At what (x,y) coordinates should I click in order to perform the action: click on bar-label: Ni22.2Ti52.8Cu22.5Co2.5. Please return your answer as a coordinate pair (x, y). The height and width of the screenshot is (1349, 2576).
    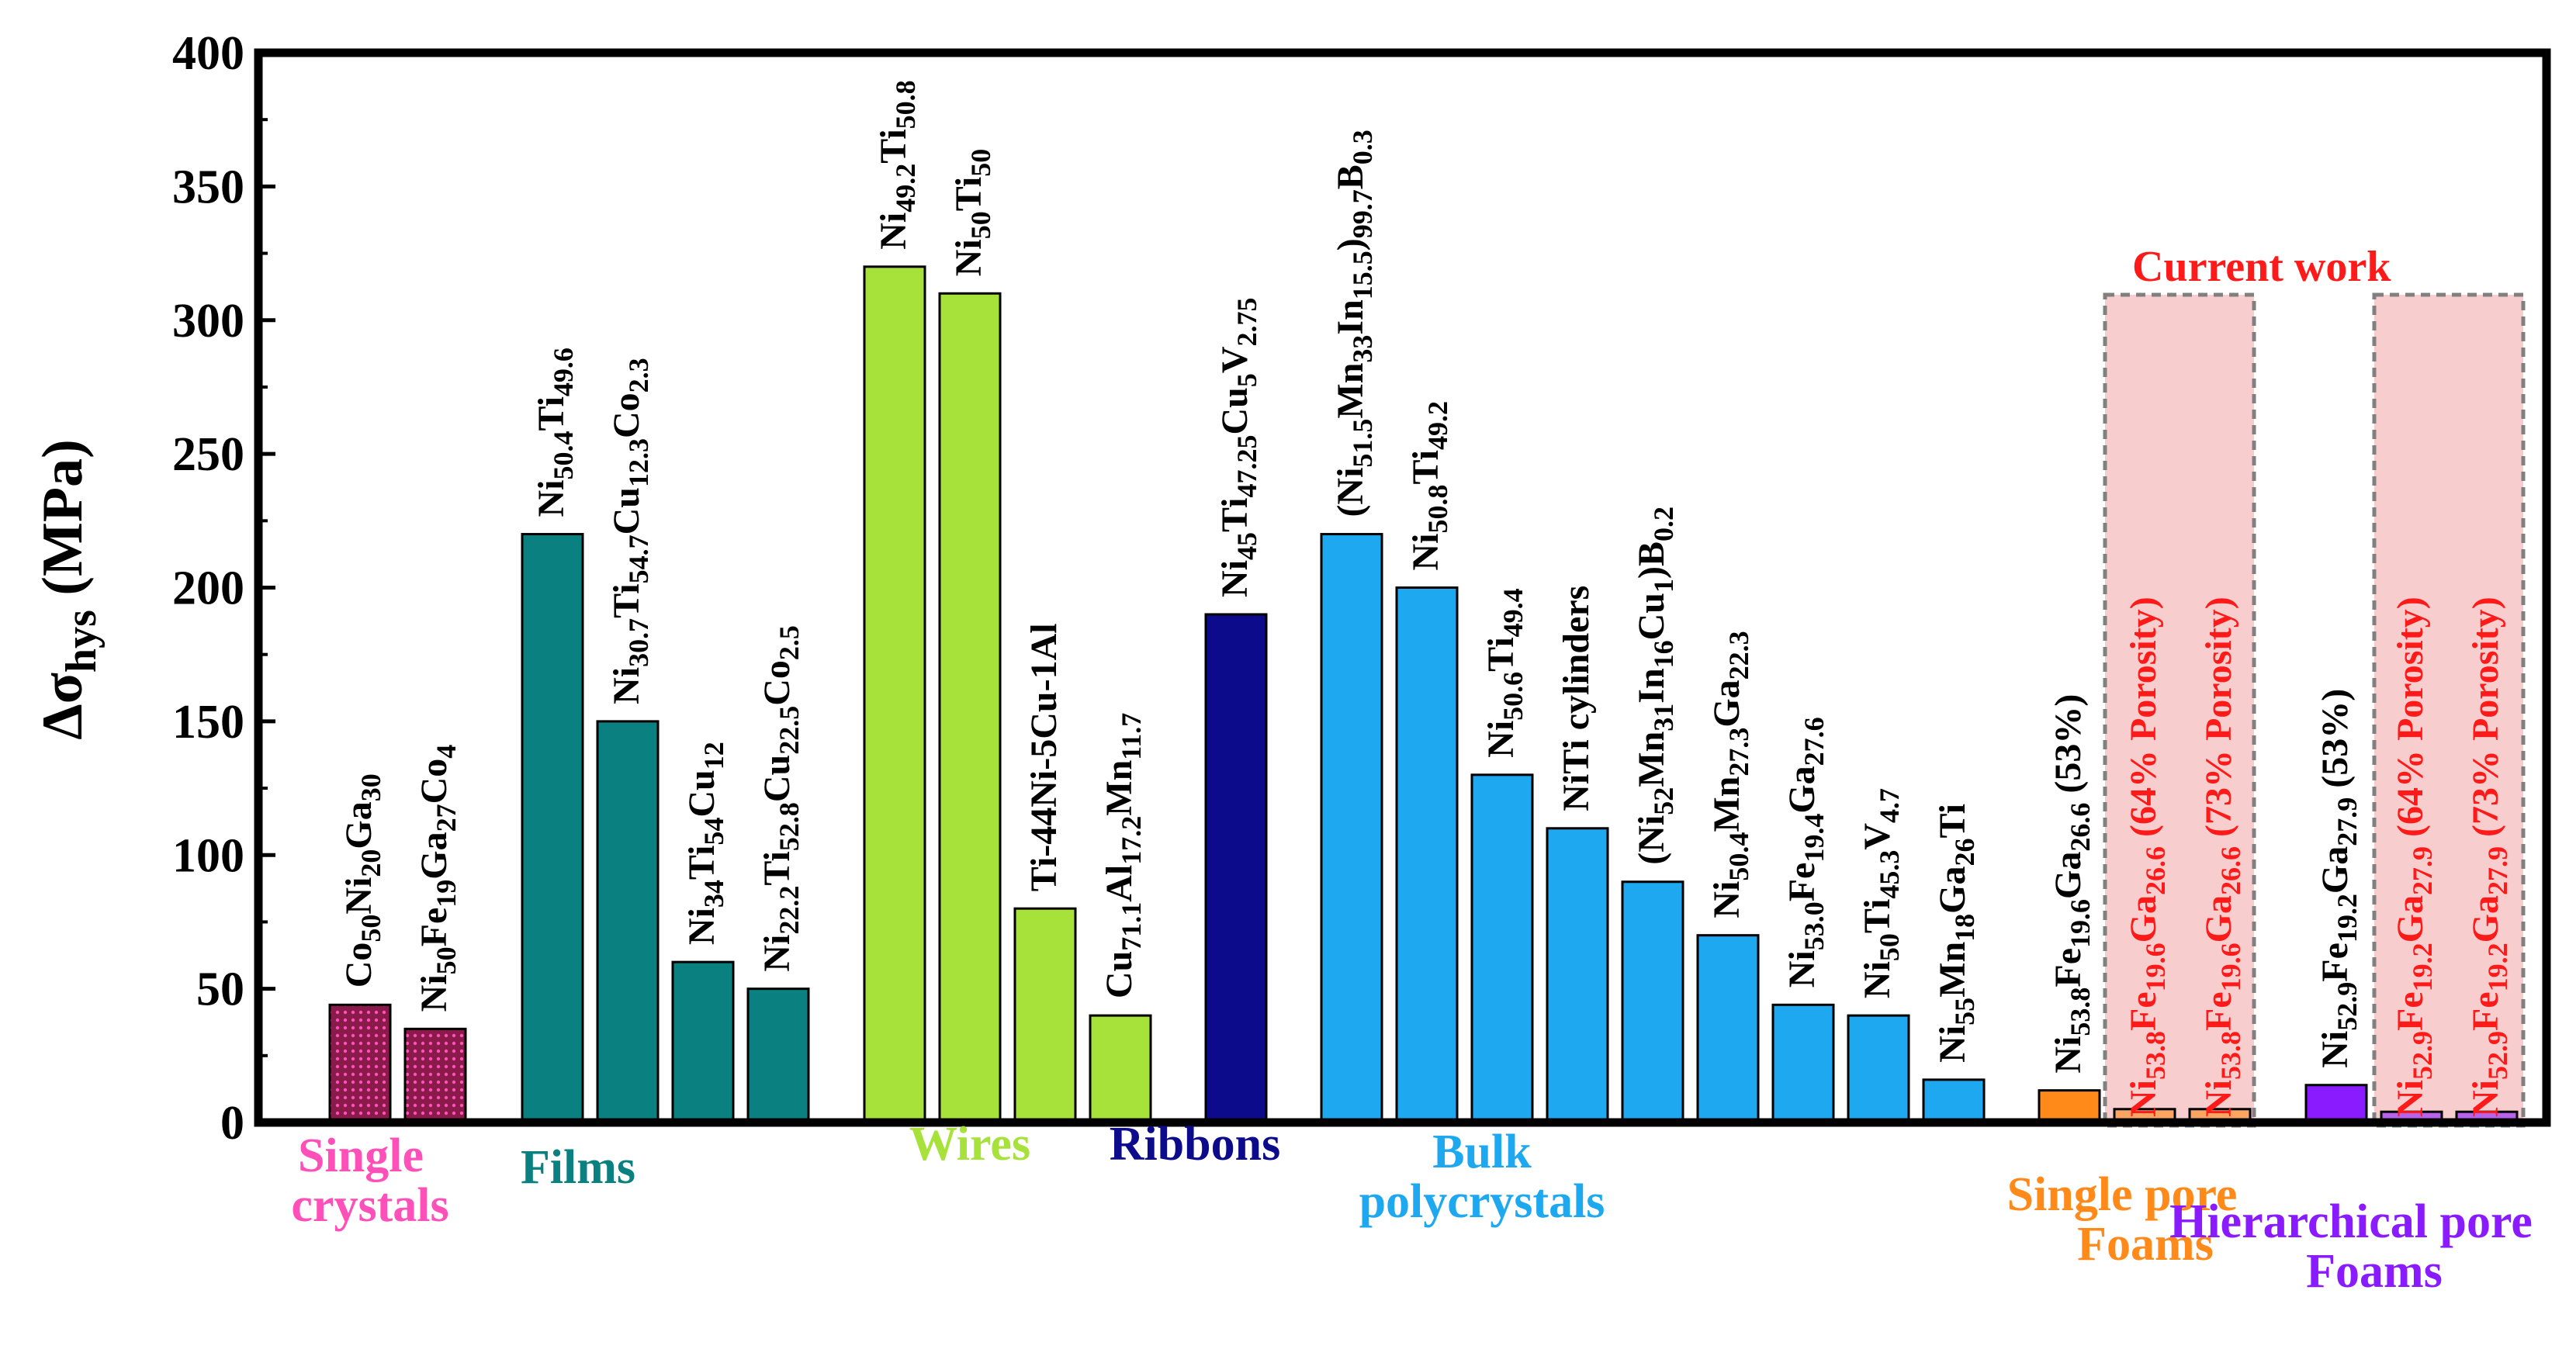
    Looking at the image, I should click on (781, 798).